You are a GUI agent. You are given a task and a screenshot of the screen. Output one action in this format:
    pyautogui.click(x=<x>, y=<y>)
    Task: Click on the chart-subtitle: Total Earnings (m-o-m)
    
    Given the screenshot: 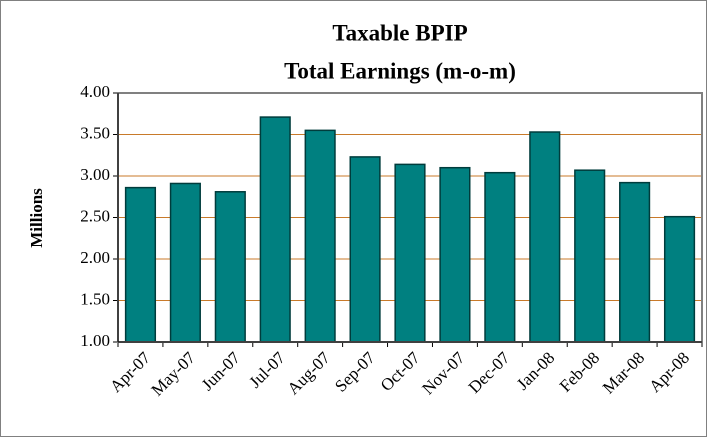 What is the action you would take?
    pyautogui.click(x=400, y=70)
    